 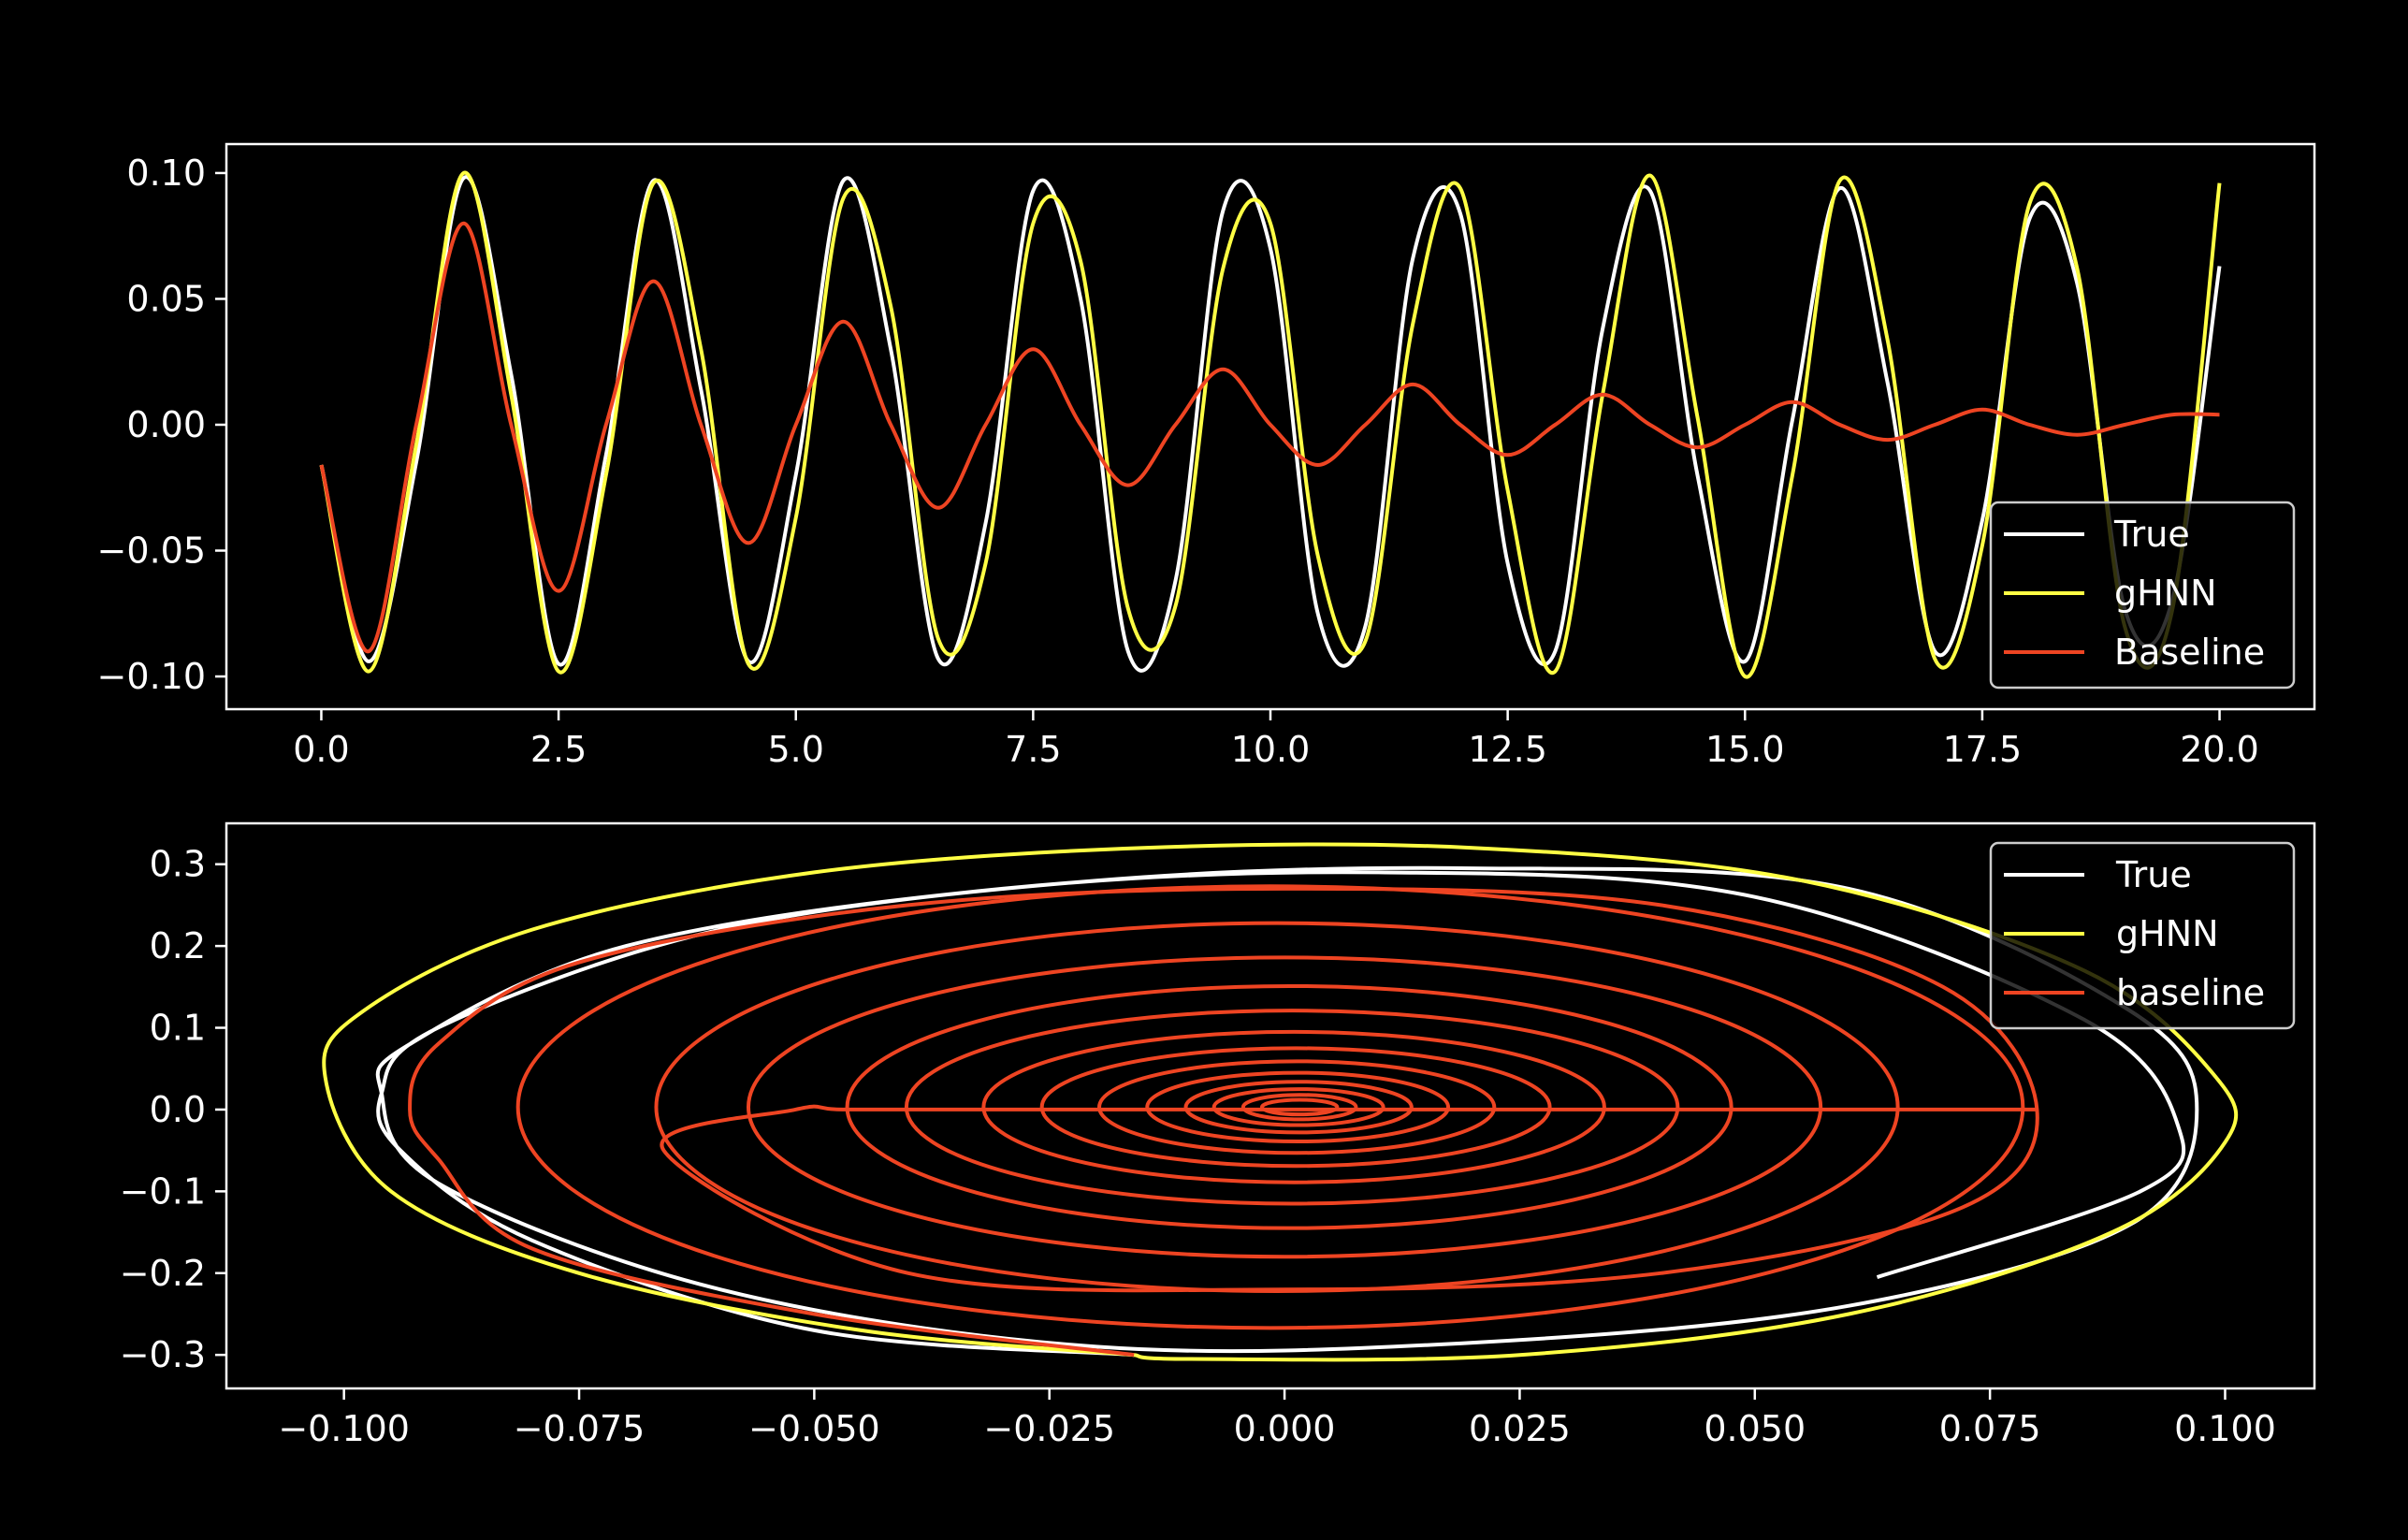 I want to click on phase-portrait-x-tick-label: 0.050, so click(x=1755, y=1429).